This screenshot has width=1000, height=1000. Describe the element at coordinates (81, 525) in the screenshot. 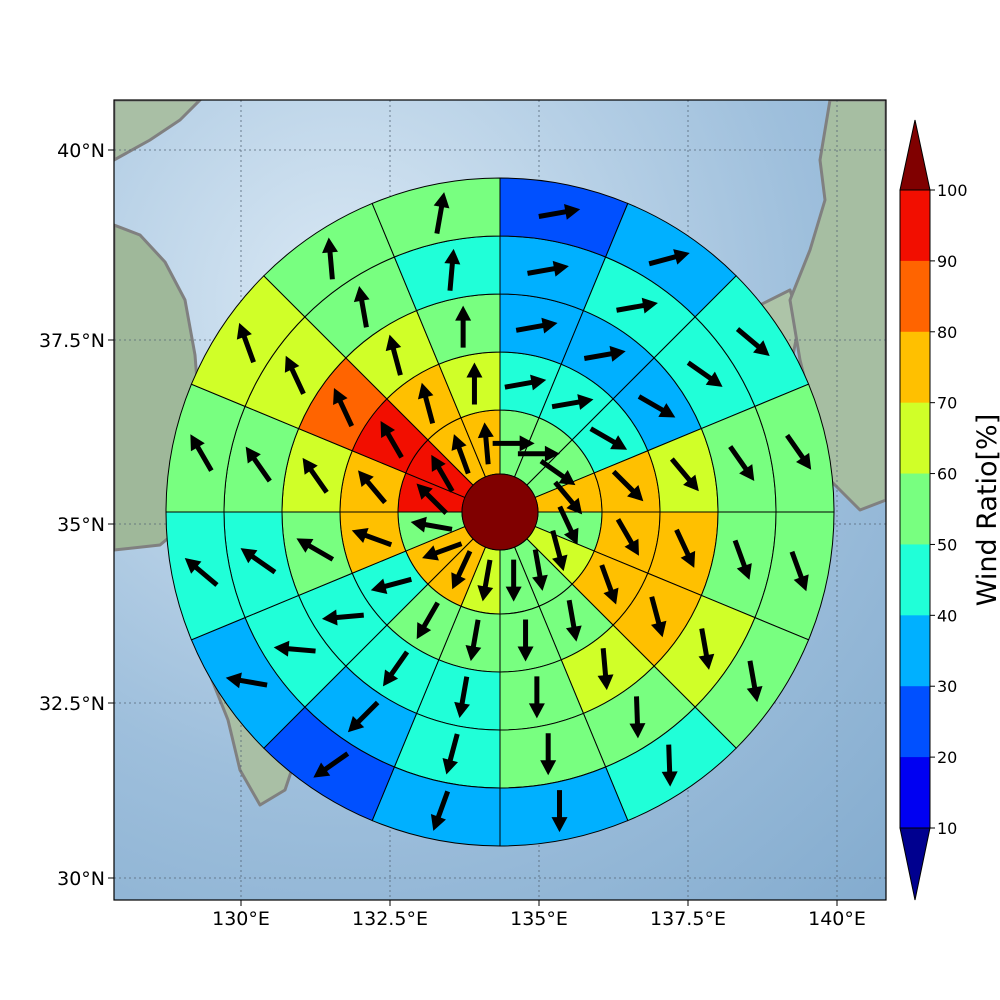

I see `y-tick-label: 35°N` at that location.